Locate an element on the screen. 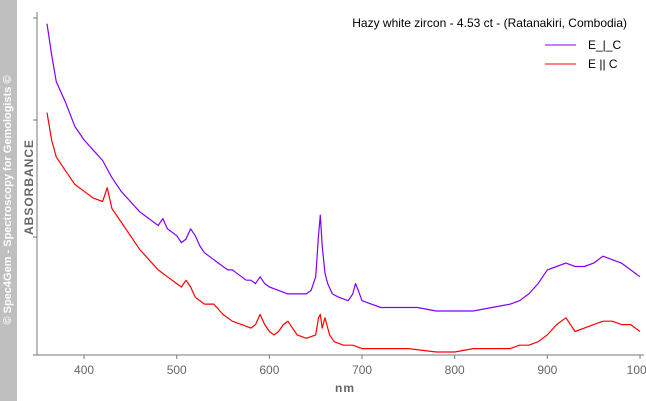 Image resolution: width=646 pixels, height=401 pixels. x-tick-label: 600 is located at coordinates (269, 370).